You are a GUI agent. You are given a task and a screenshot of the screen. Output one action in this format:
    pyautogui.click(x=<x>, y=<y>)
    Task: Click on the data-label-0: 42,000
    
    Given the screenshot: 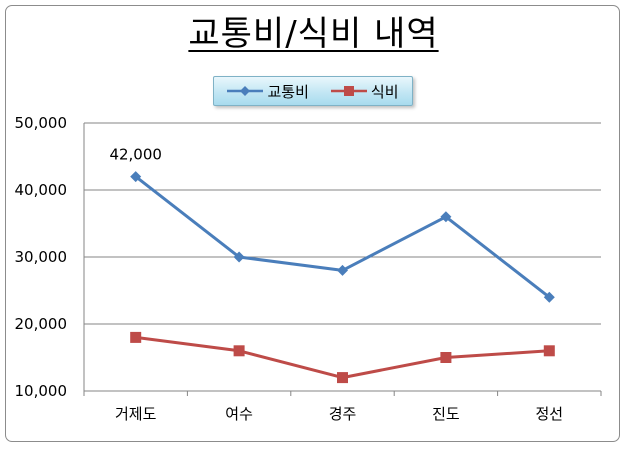 What is the action you would take?
    pyautogui.click(x=135, y=155)
    